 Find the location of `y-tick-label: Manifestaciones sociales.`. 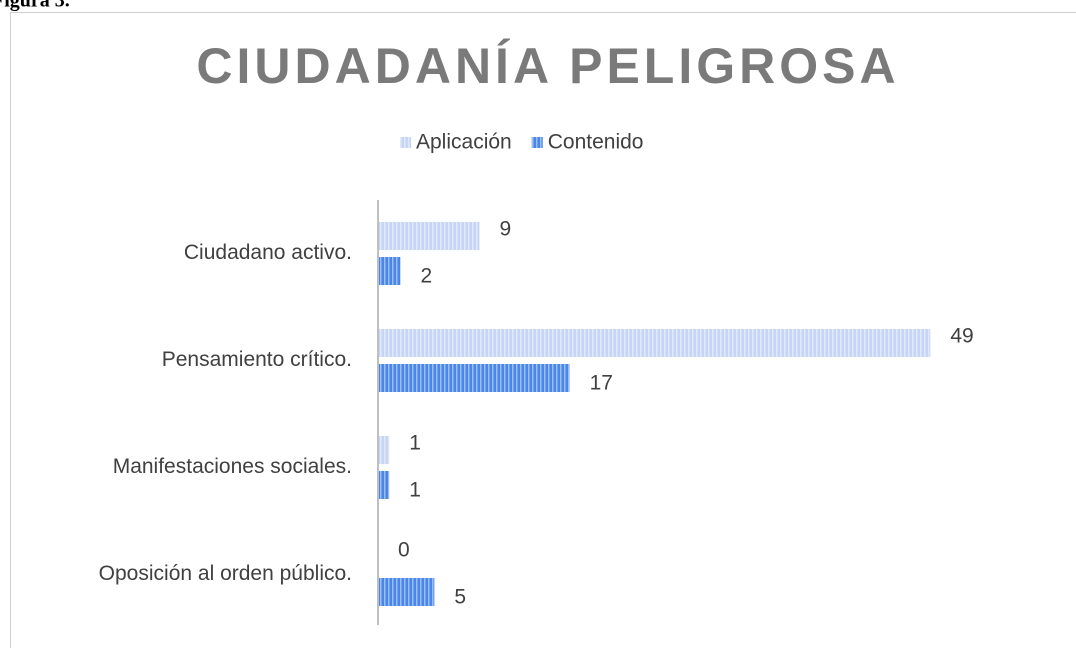

y-tick-label: Manifestaciones sociales. is located at coordinates (232, 466).